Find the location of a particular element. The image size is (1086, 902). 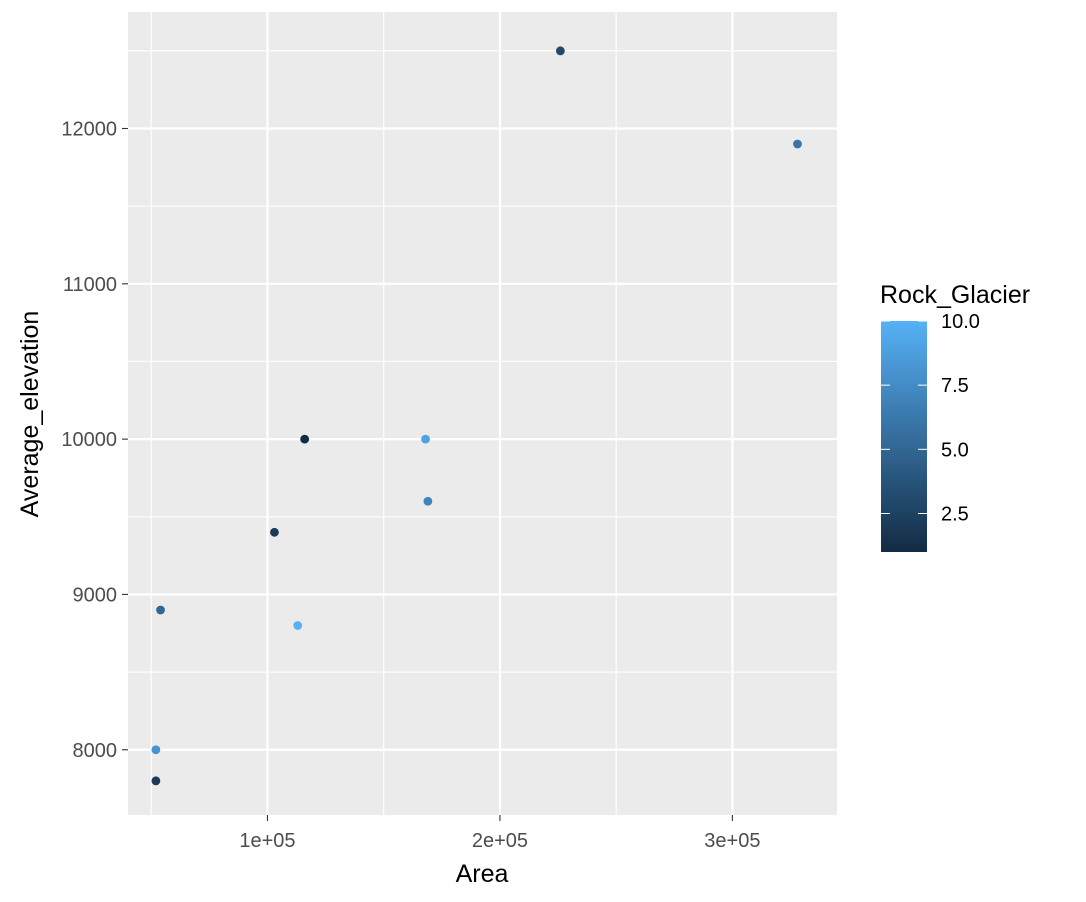

y-tick-label: 8000 is located at coordinates (95, 751).